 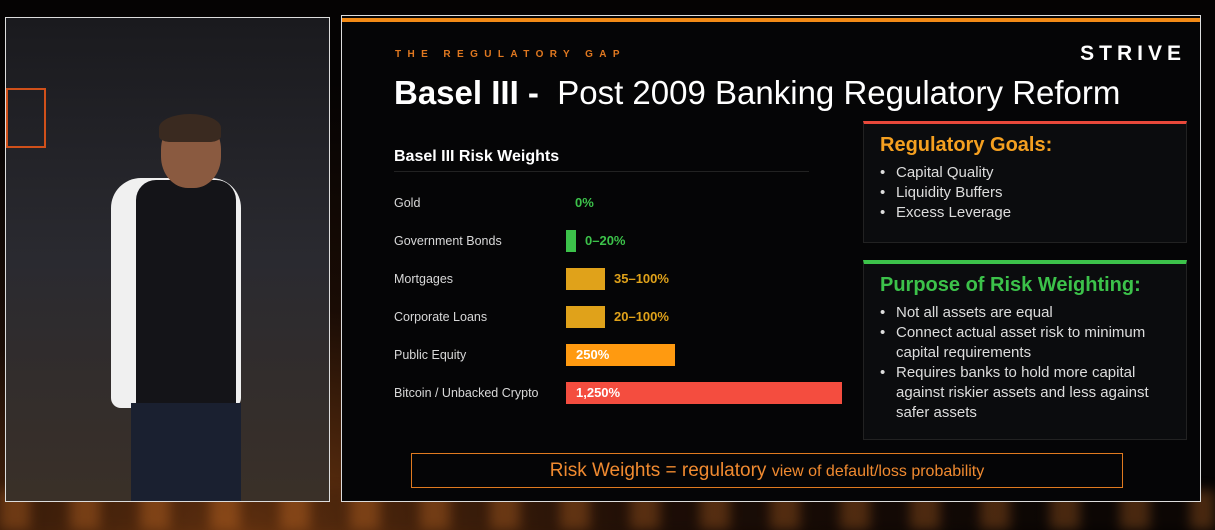 What do you see at coordinates (658, 470) in the screenshot?
I see `footer-main: Risk Weights = regulatory` at bounding box center [658, 470].